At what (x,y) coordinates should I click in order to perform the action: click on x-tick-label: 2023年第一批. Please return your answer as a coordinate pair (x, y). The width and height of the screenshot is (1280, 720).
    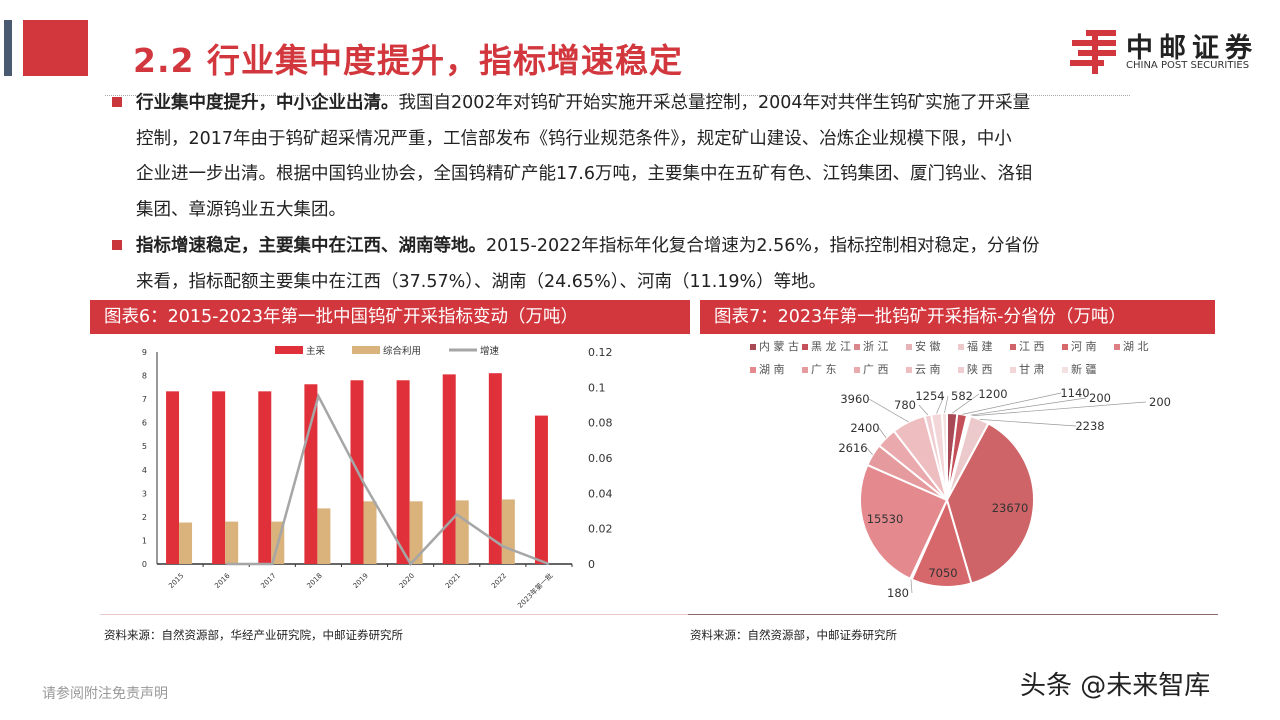
    Looking at the image, I should click on (535, 590).